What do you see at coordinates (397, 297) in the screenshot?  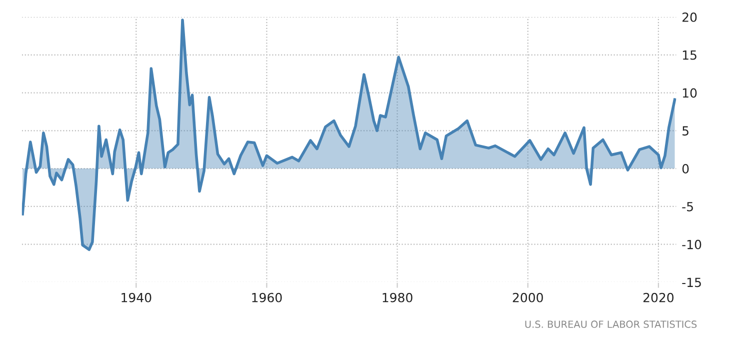 I see `x-tick-label: 1980` at bounding box center [397, 297].